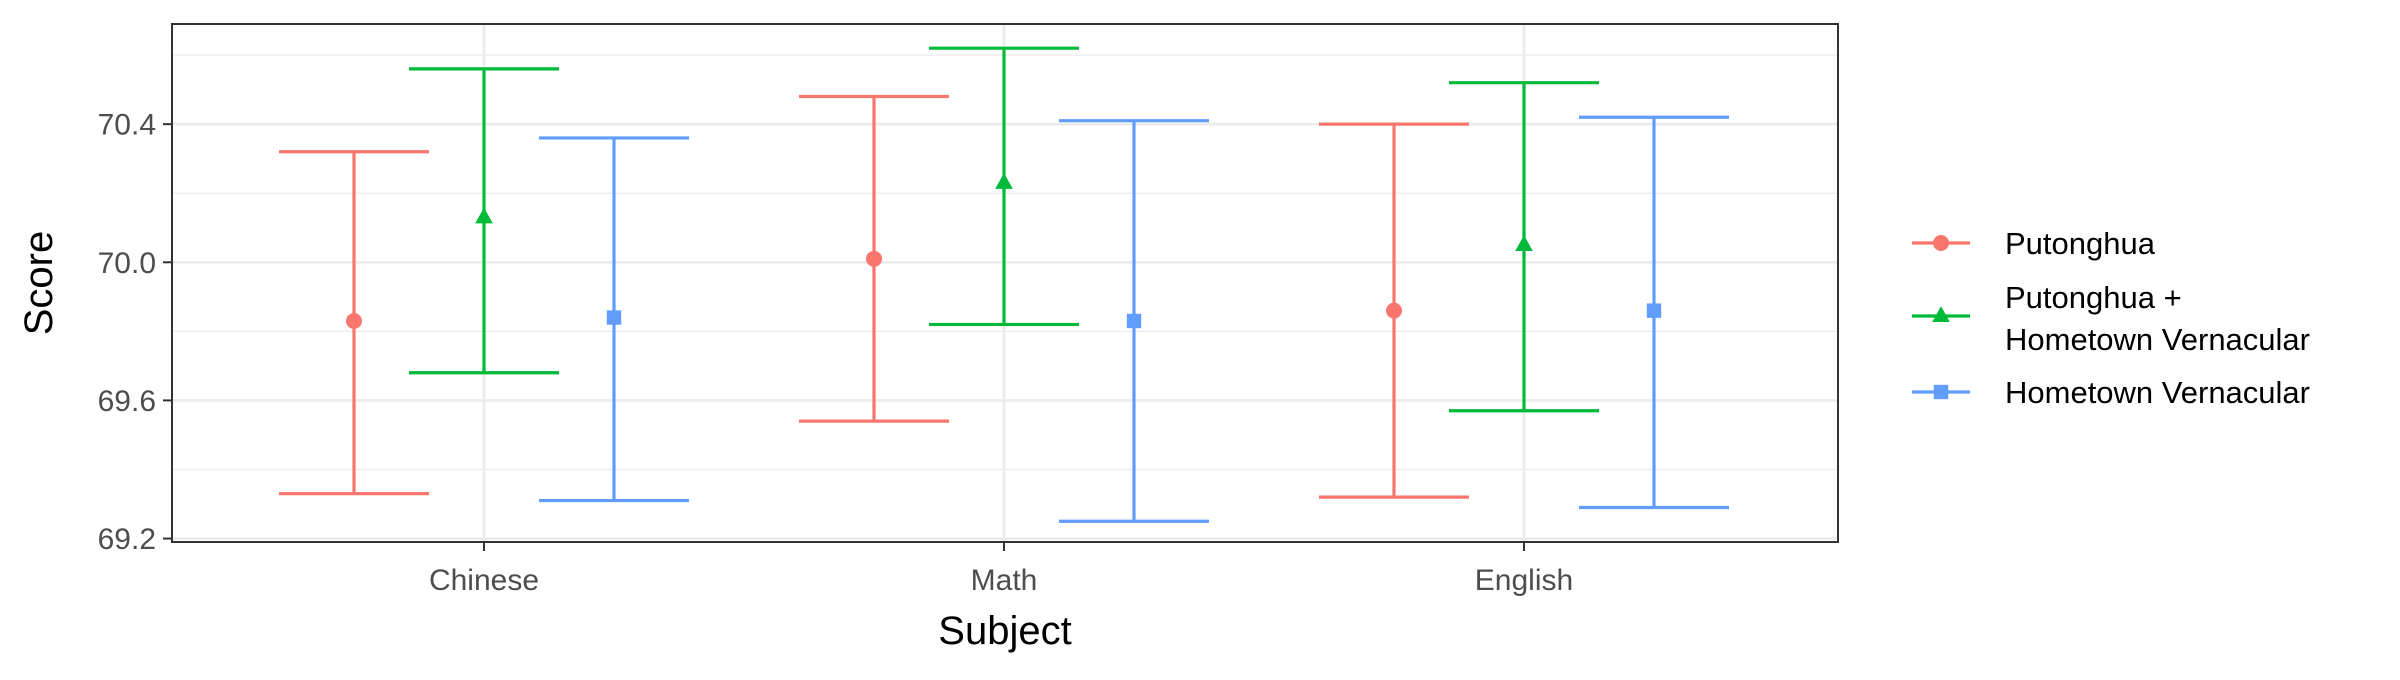  What do you see at coordinates (1004, 580) in the screenshot?
I see `x-tick-label: Math` at bounding box center [1004, 580].